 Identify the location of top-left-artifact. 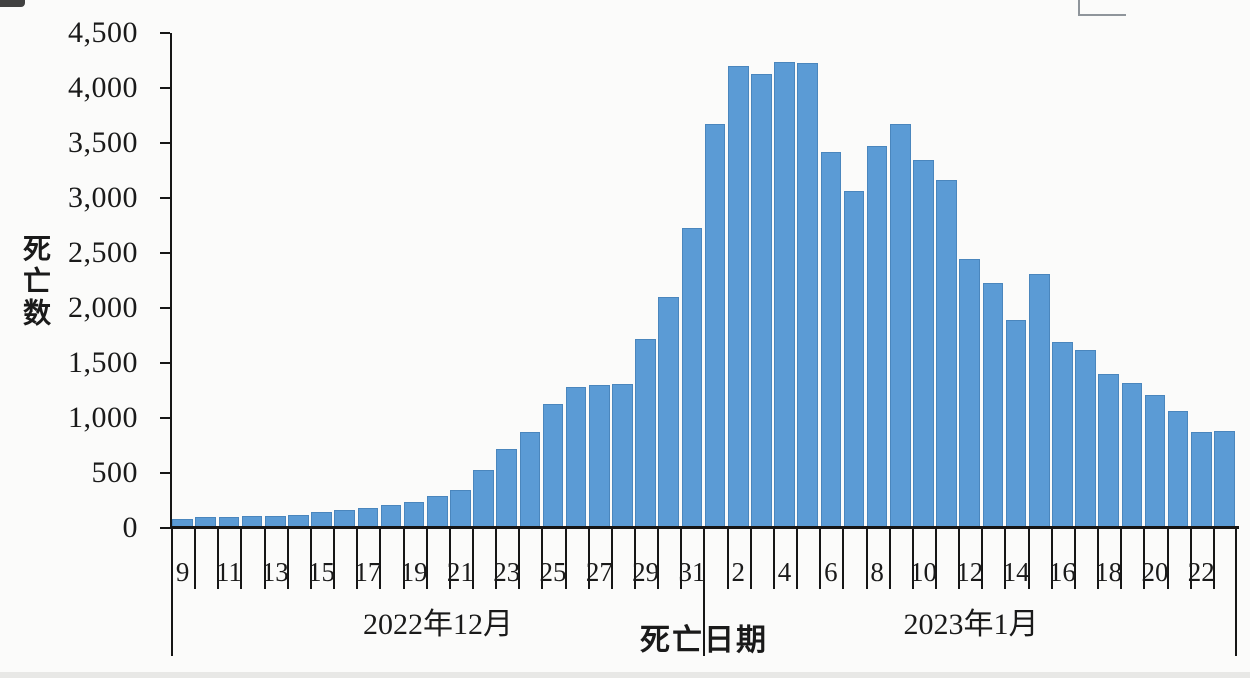
(12, 3).